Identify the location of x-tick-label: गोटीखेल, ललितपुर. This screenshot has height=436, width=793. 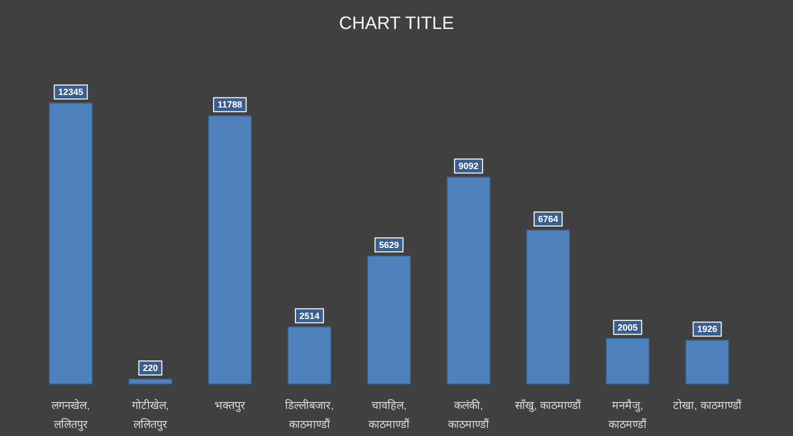
(150, 415).